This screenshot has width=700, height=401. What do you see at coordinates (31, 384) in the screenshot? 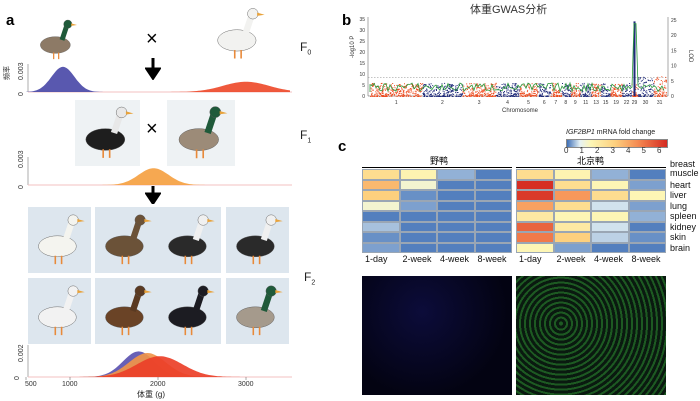
I see `xtick: 500` at bounding box center [31, 384].